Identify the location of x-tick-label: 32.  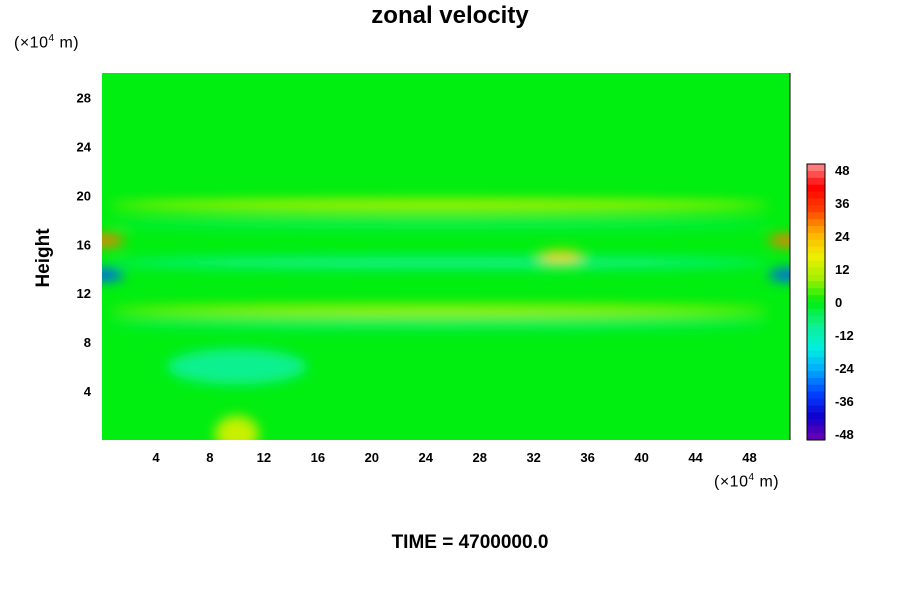
(533, 457).